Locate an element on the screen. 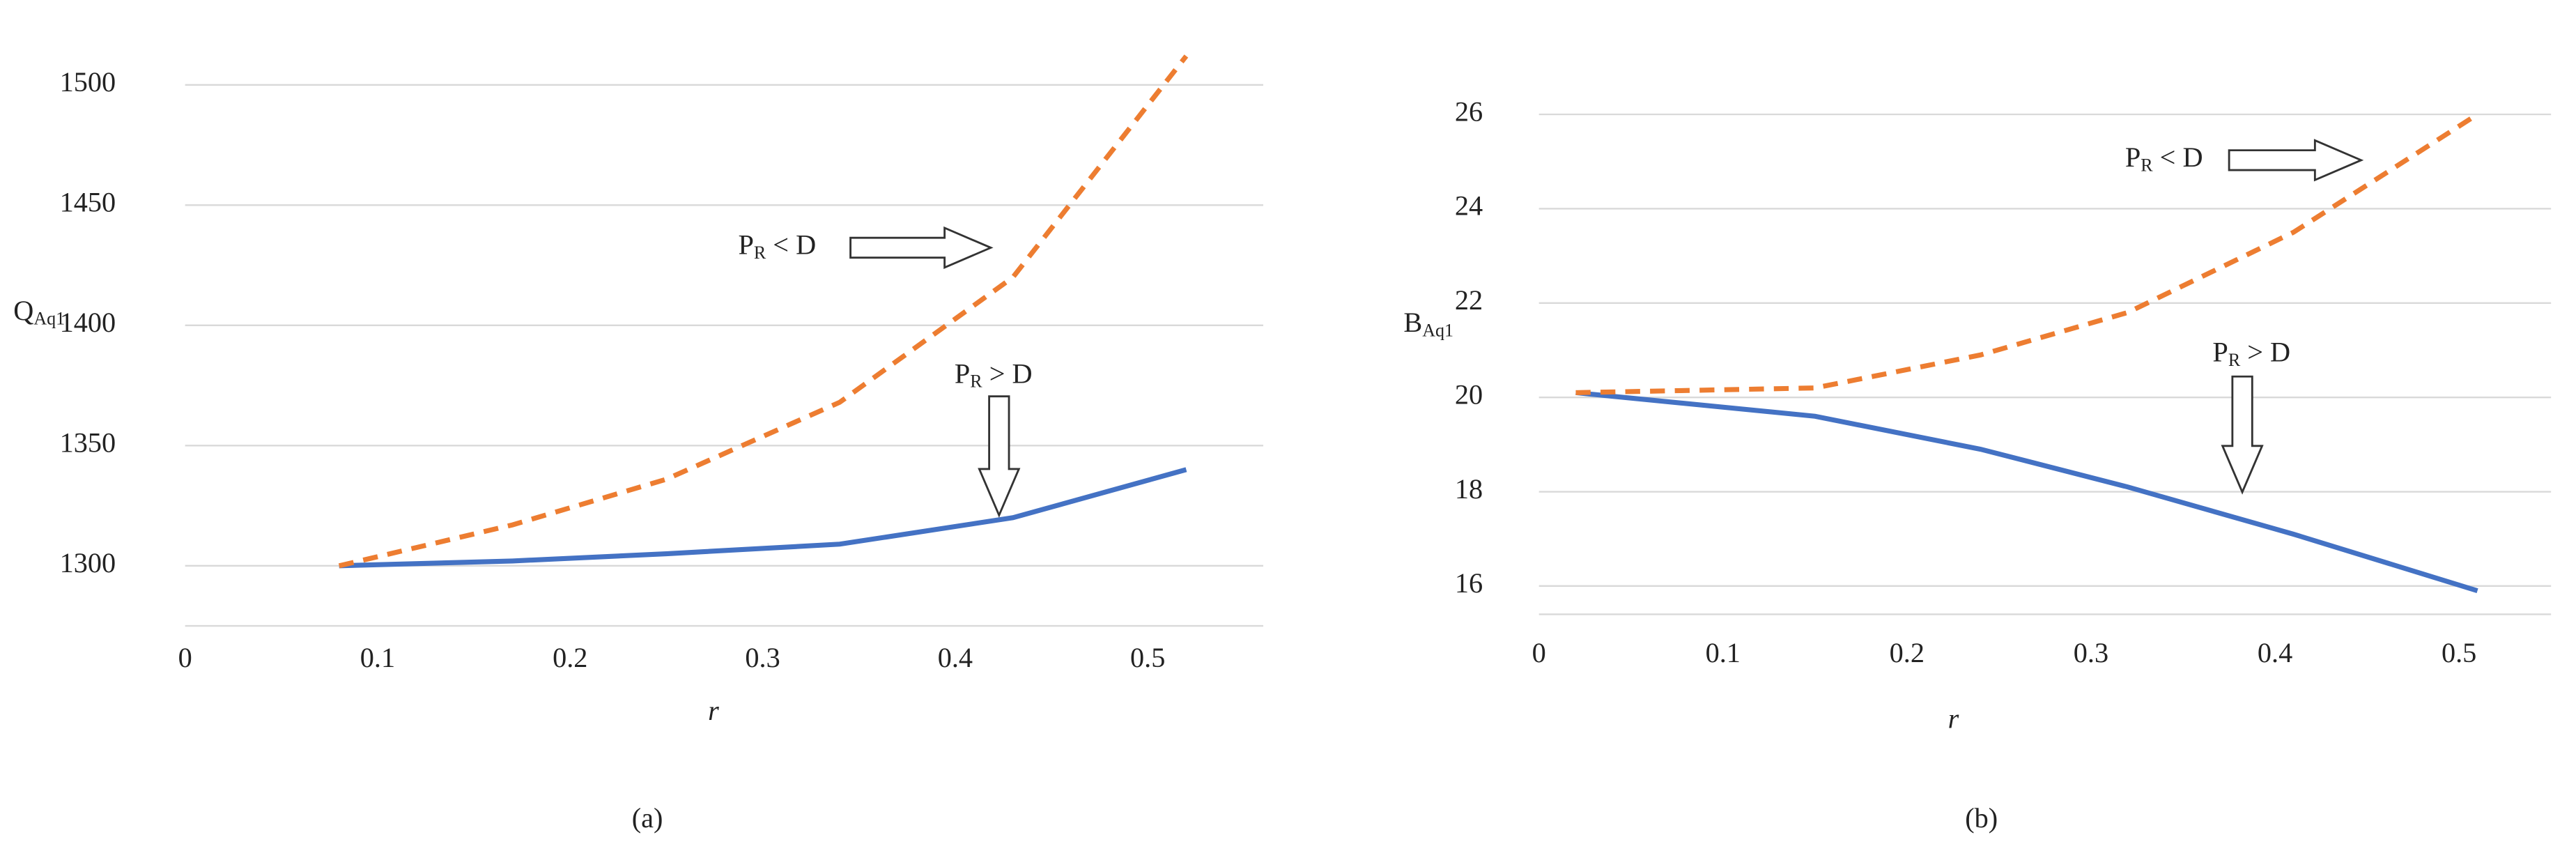 The width and height of the screenshot is (2576, 867). y-tick-label: 16 is located at coordinates (1469, 583).